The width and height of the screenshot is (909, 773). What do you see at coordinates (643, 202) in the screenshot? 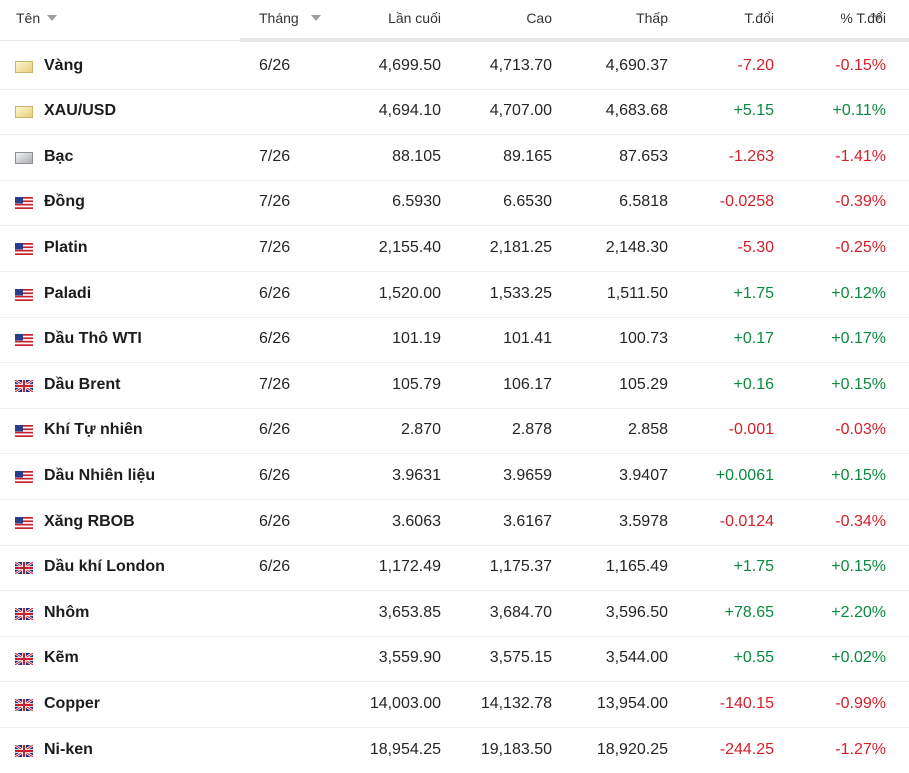
I see `cell: 6.5818` at bounding box center [643, 202].